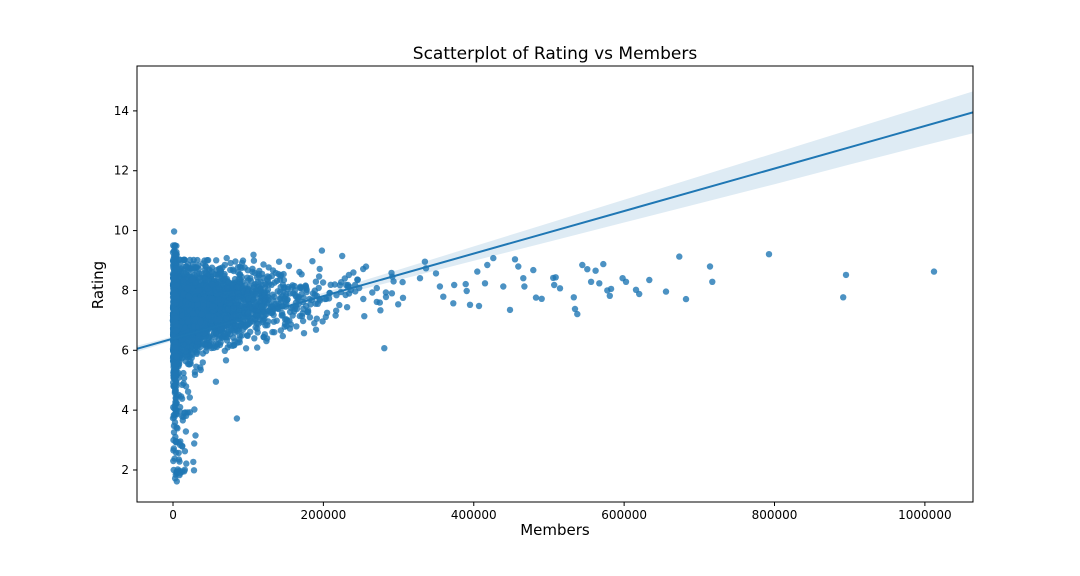  What do you see at coordinates (775, 515) in the screenshot?
I see `x-tick-label-4: 800000` at bounding box center [775, 515].